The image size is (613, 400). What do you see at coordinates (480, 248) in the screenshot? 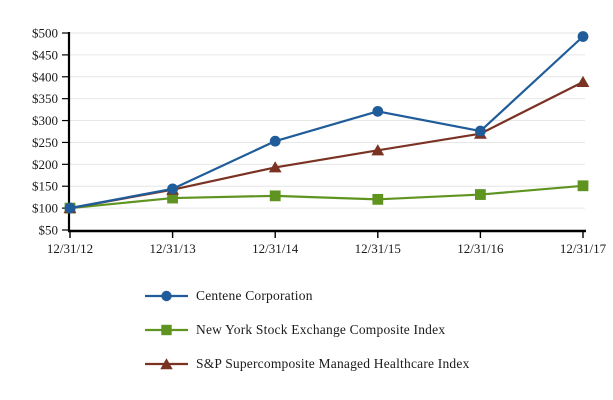
I see `x-tick-label: 12/31/16` at bounding box center [480, 248].